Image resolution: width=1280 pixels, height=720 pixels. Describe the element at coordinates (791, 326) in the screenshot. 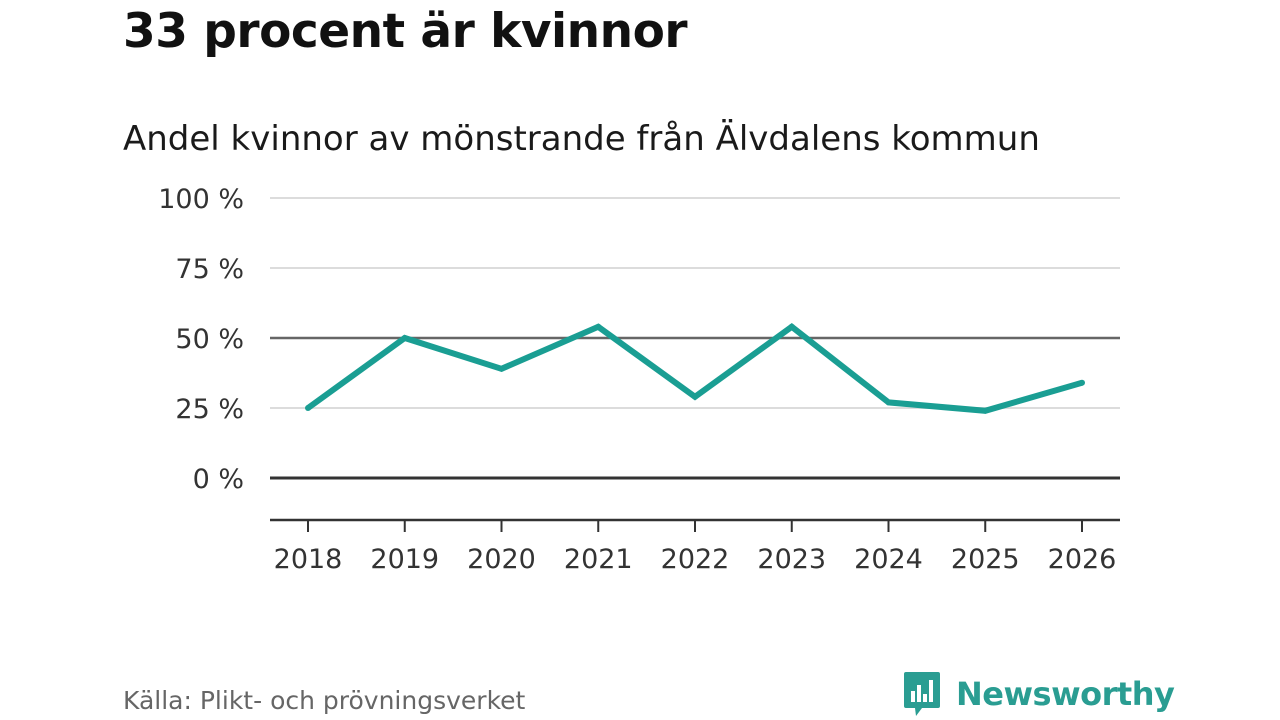

I see `data-point-2023` at that location.